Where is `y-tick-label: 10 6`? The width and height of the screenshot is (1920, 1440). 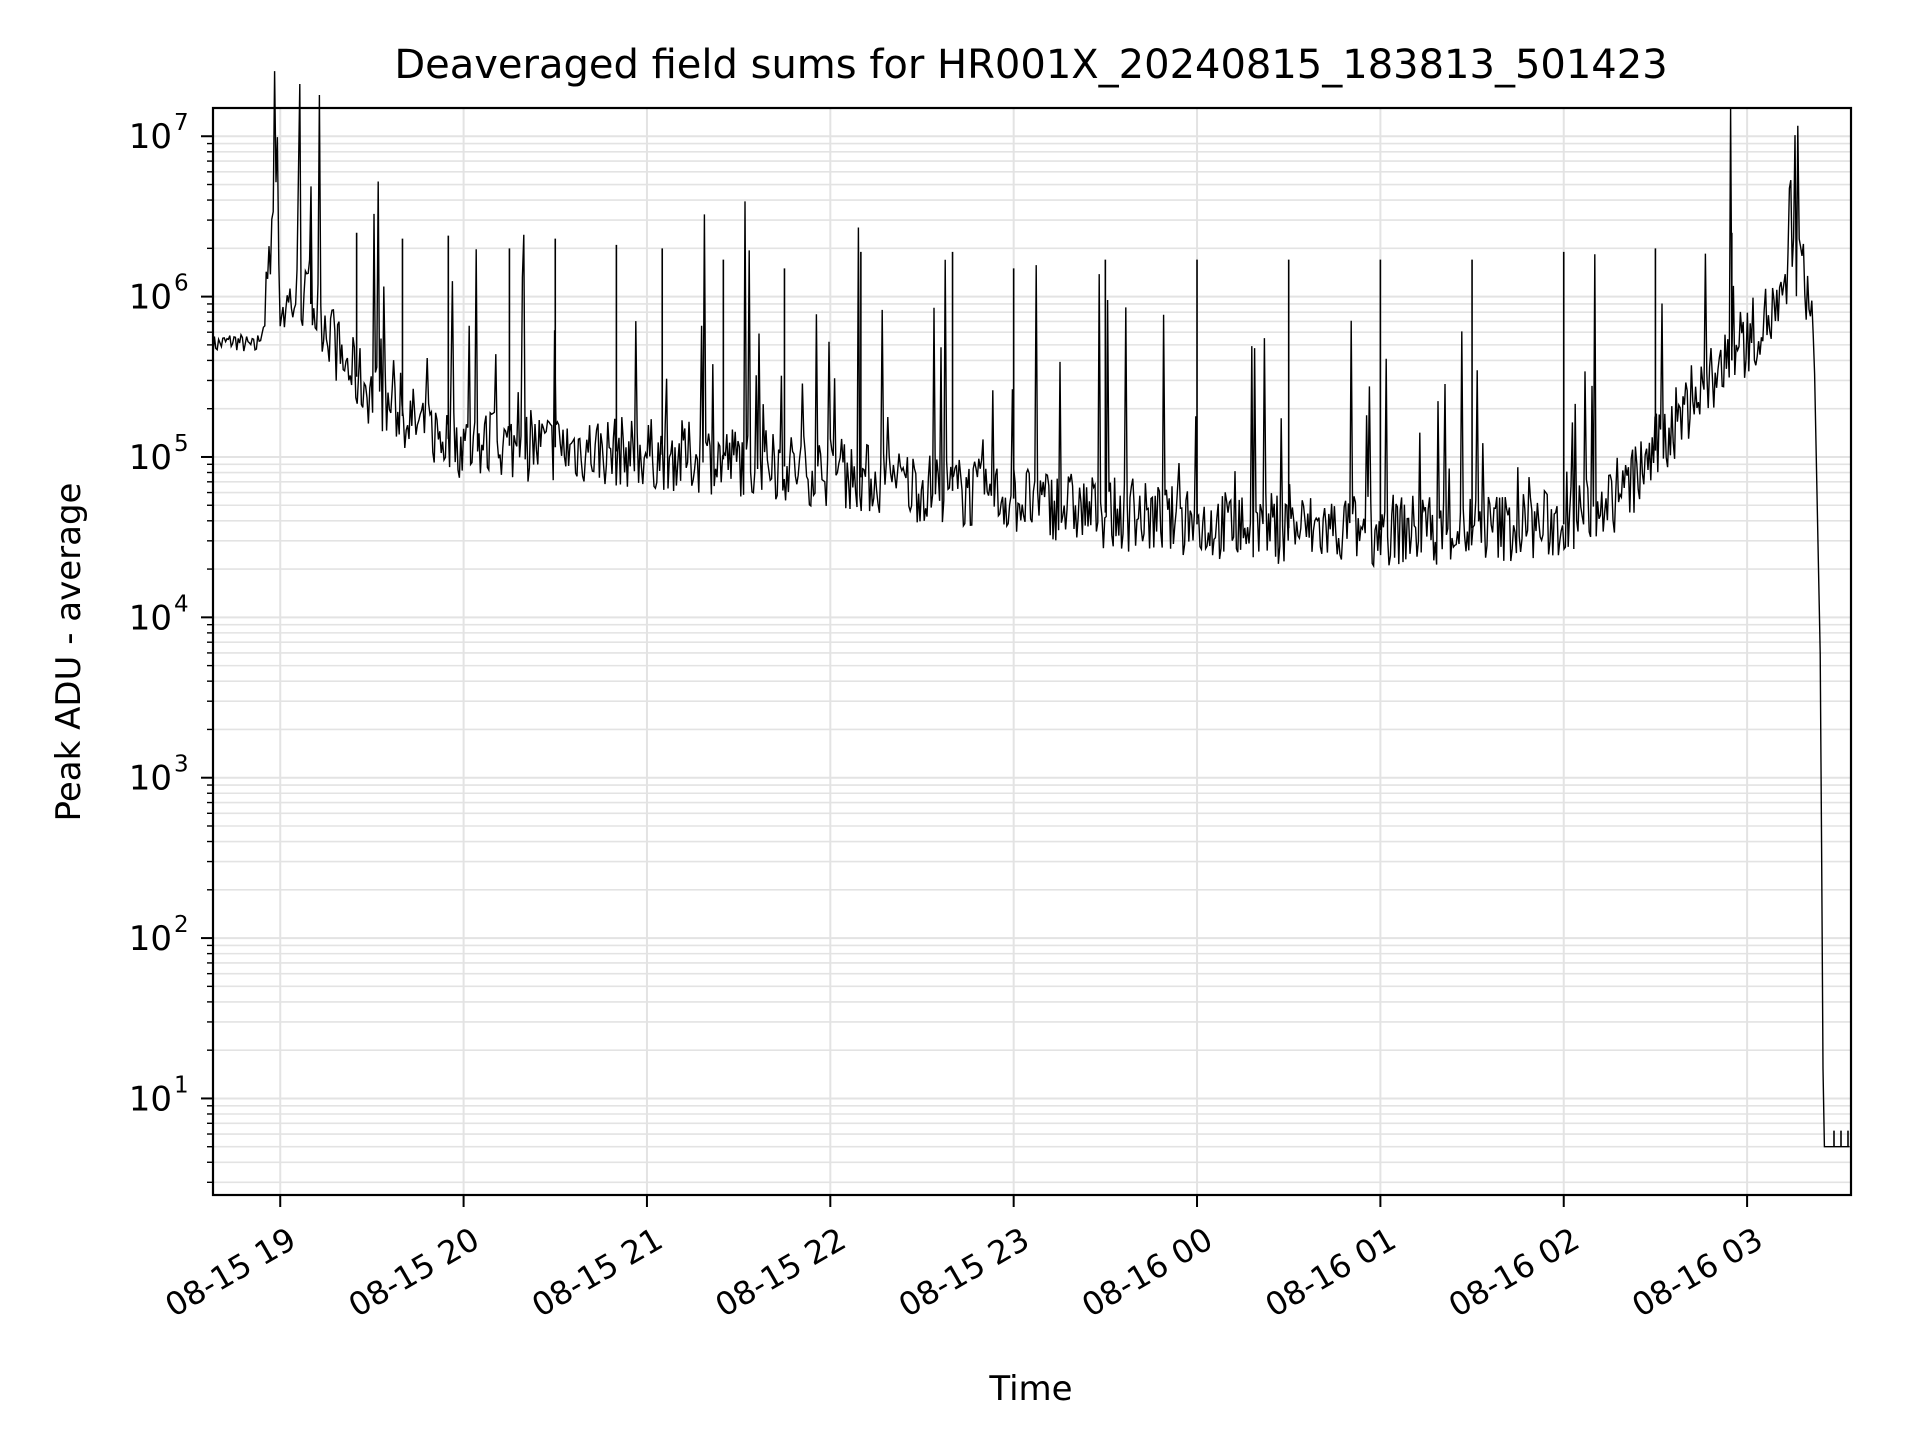
y-tick-label: 10 6 is located at coordinates (159, 294).